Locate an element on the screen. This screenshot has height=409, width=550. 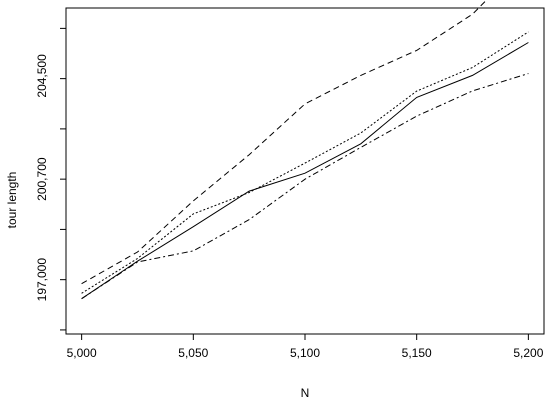
y-axis-title: tour length is located at coordinates (12, 200).